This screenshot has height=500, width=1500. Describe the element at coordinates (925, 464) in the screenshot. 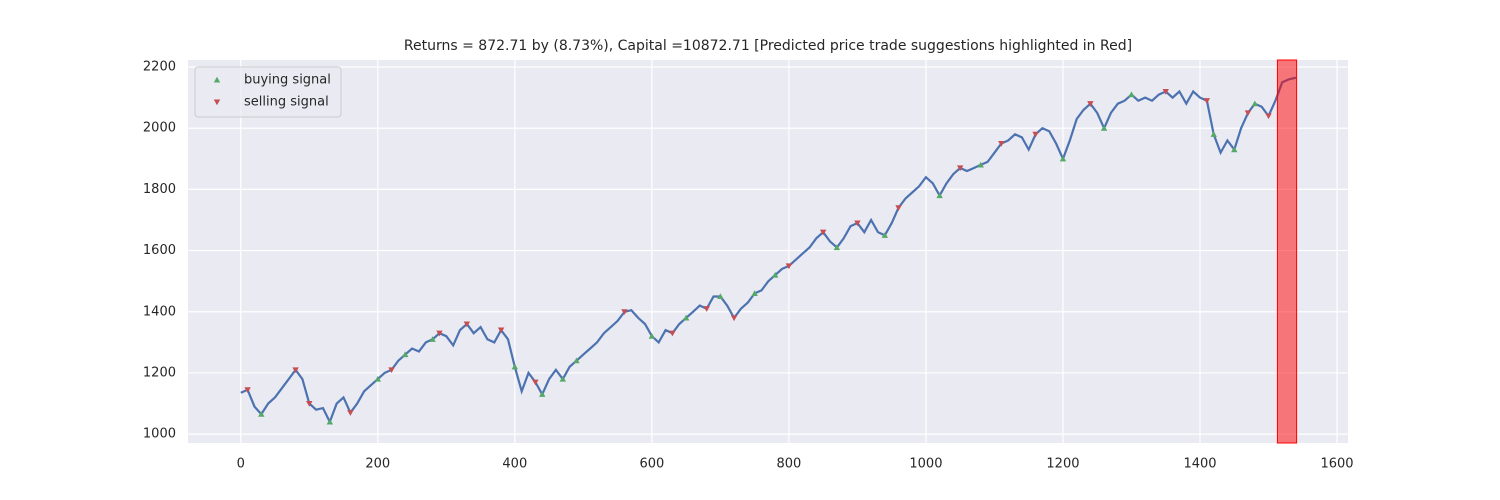

I see `x-tick-label: 1000` at that location.